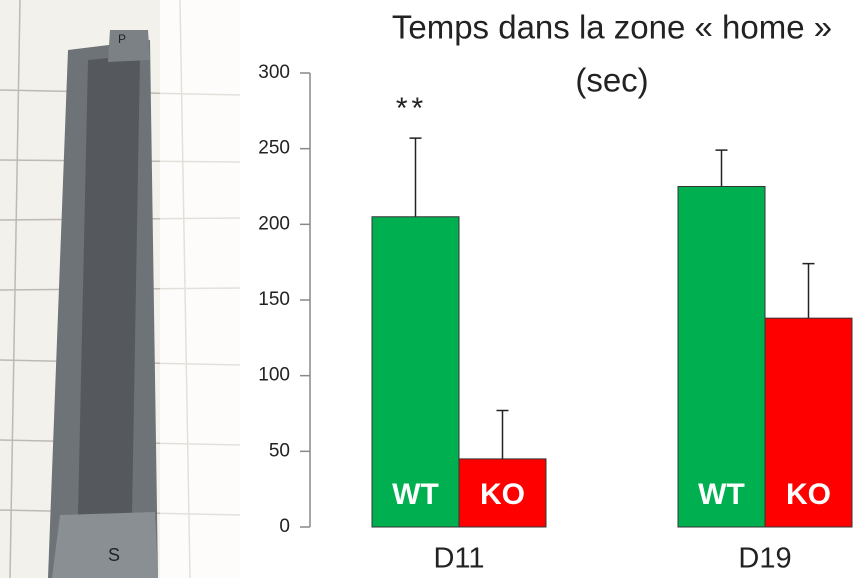  Describe the element at coordinates (458, 559) in the screenshot. I see `x-tick-label: D11` at that location.